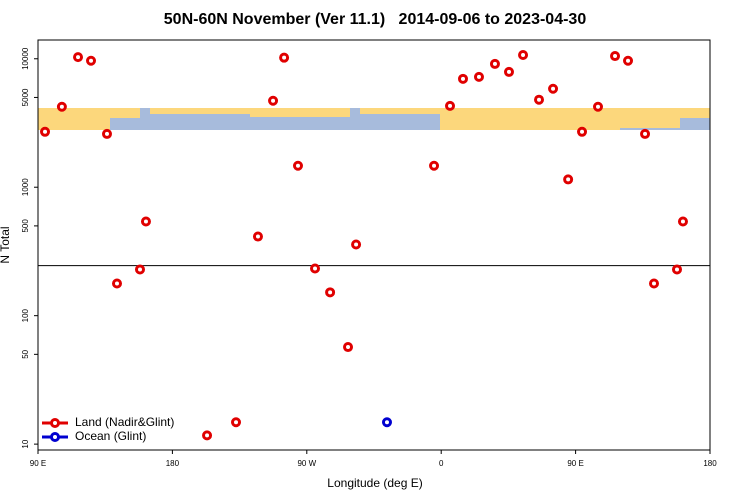  I want to click on y-axis-label: N Total, so click(6, 244).